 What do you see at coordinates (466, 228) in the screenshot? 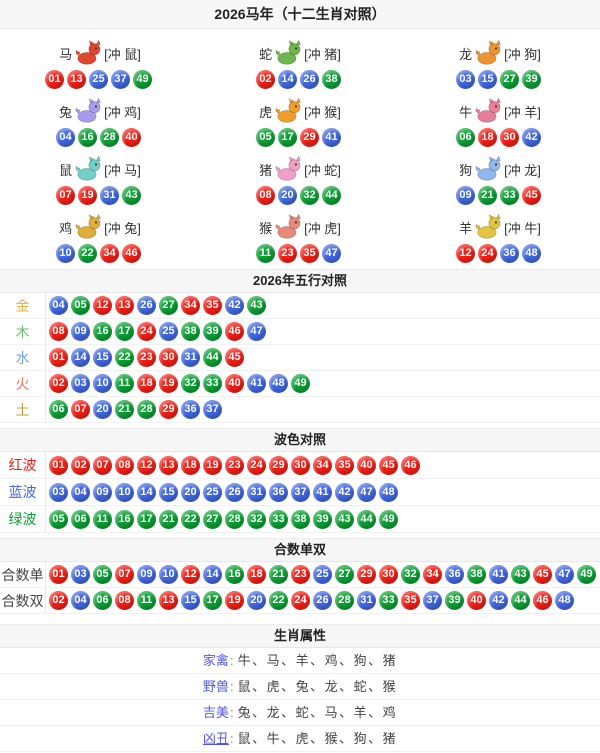
I see `zodiac-name: 羊` at bounding box center [466, 228].